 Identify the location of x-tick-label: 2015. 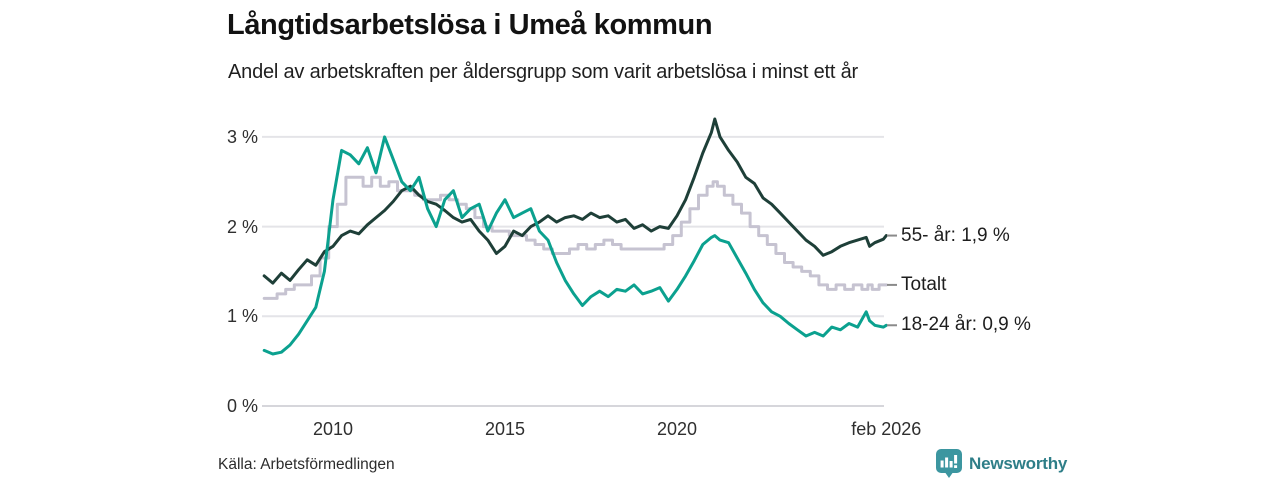
(505, 429).